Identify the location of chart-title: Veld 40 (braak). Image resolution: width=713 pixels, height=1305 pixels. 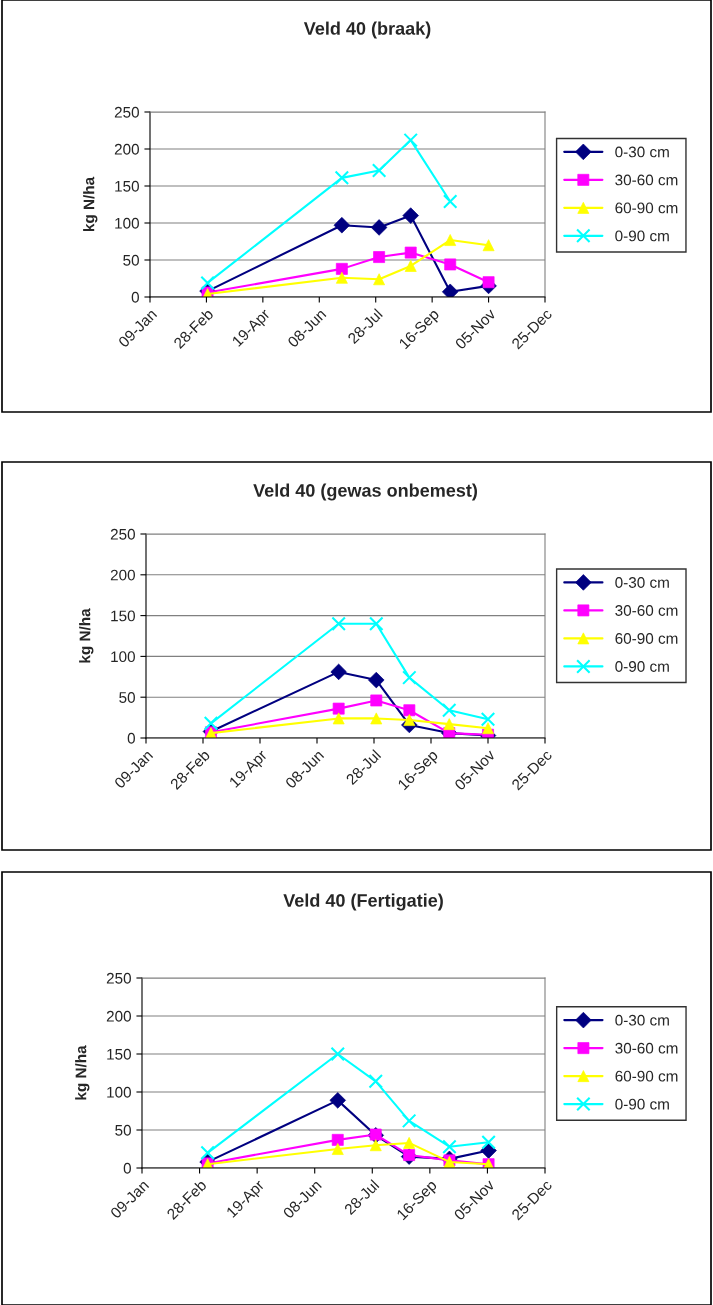
(367, 30).